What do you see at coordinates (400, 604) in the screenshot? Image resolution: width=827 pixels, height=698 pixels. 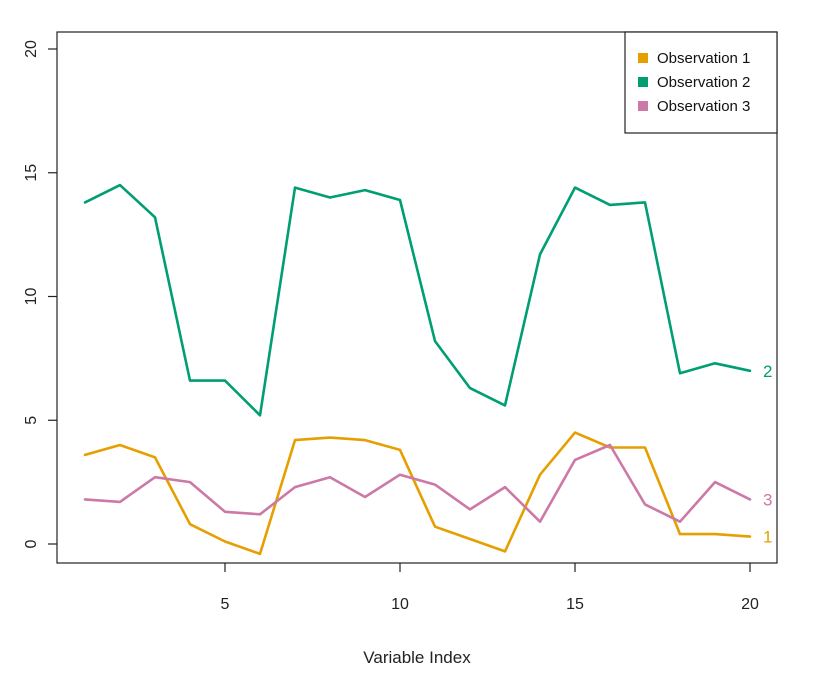 I see `x-tick-label: 10` at bounding box center [400, 604].